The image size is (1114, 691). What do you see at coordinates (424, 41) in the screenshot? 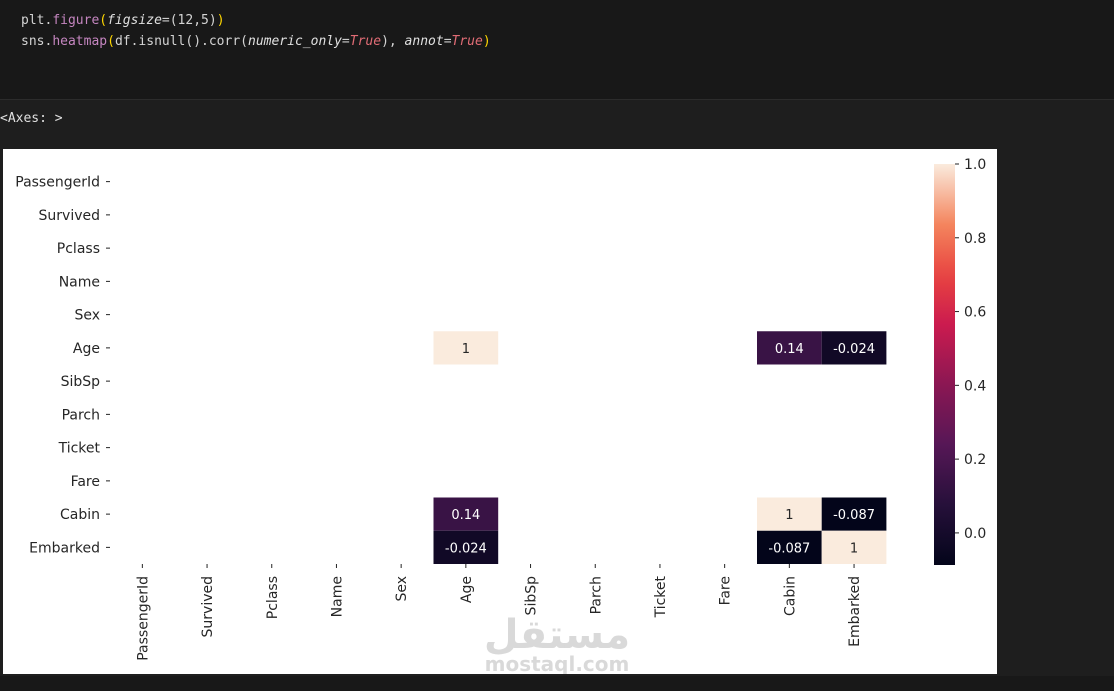
I see `code-token: annot` at bounding box center [424, 41].